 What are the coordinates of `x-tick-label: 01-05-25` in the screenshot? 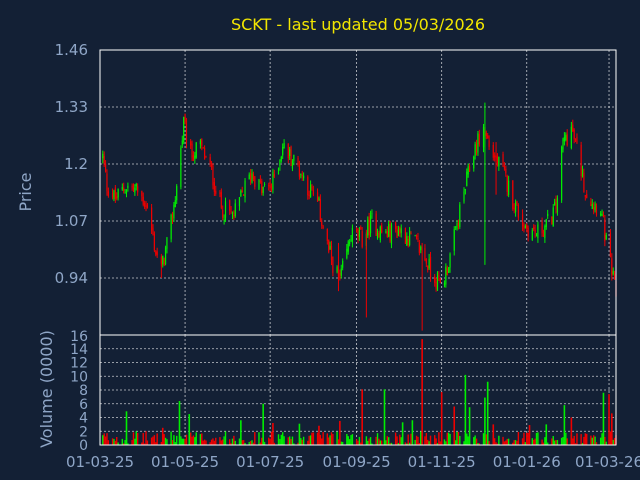 It's located at (185, 462).